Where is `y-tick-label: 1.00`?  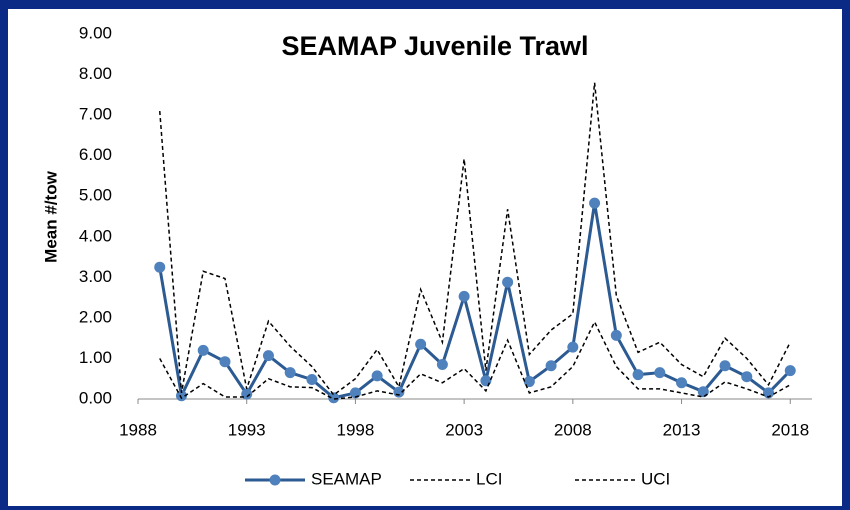 y-tick-label: 1.00 is located at coordinates (95, 357).